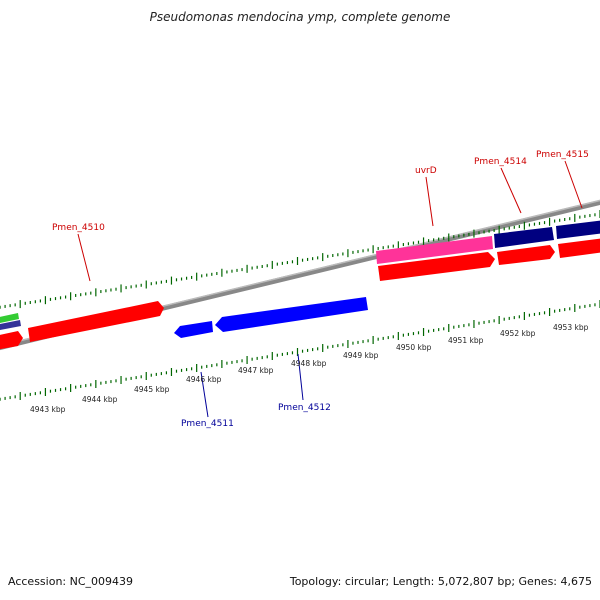 The image size is (600, 600). Describe the element at coordinates (9, 318) in the screenshot. I see `gene-green` at that location.